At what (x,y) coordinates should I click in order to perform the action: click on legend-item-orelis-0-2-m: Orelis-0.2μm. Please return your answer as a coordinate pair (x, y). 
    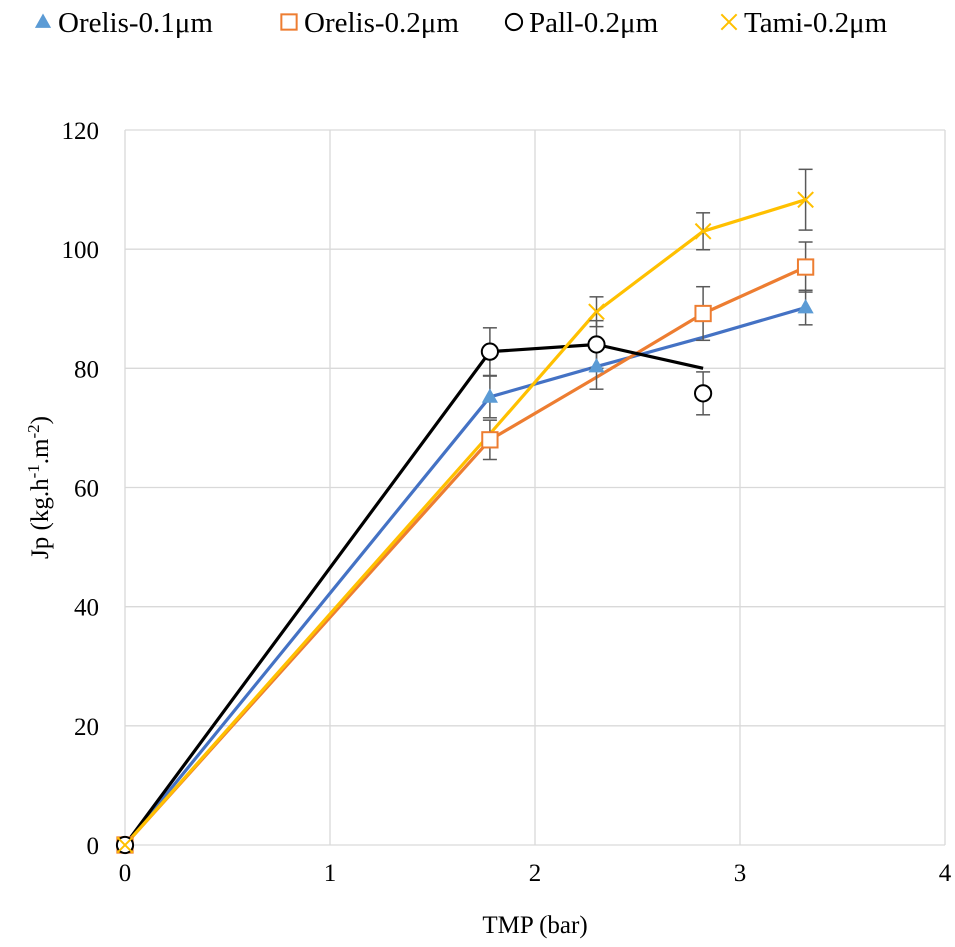
    Looking at the image, I should click on (369, 23).